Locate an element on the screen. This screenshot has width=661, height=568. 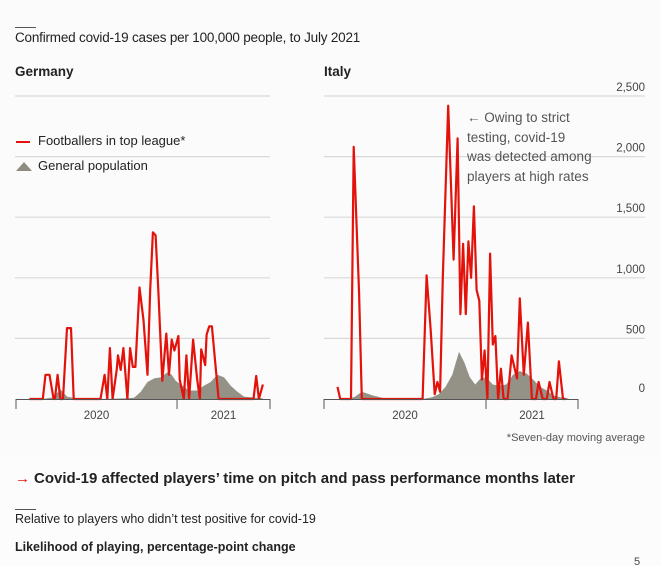
legend-item-population: General population is located at coordinates (82, 165).